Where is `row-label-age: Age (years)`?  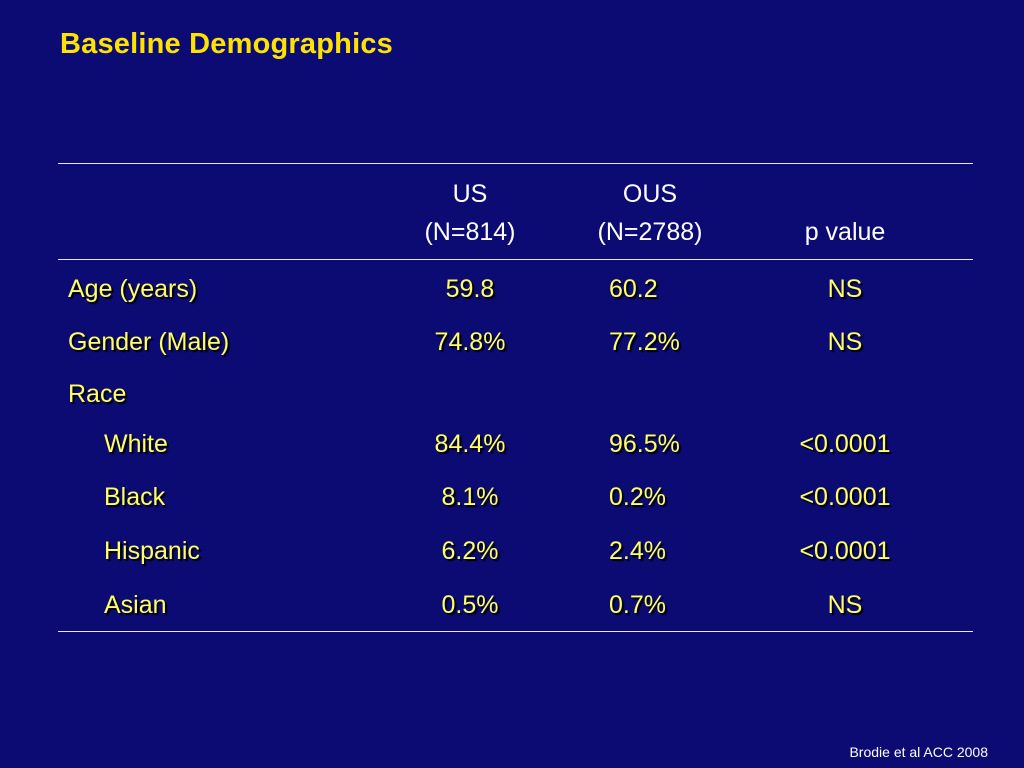
row-label-age: Age (years) is located at coordinates (133, 289).